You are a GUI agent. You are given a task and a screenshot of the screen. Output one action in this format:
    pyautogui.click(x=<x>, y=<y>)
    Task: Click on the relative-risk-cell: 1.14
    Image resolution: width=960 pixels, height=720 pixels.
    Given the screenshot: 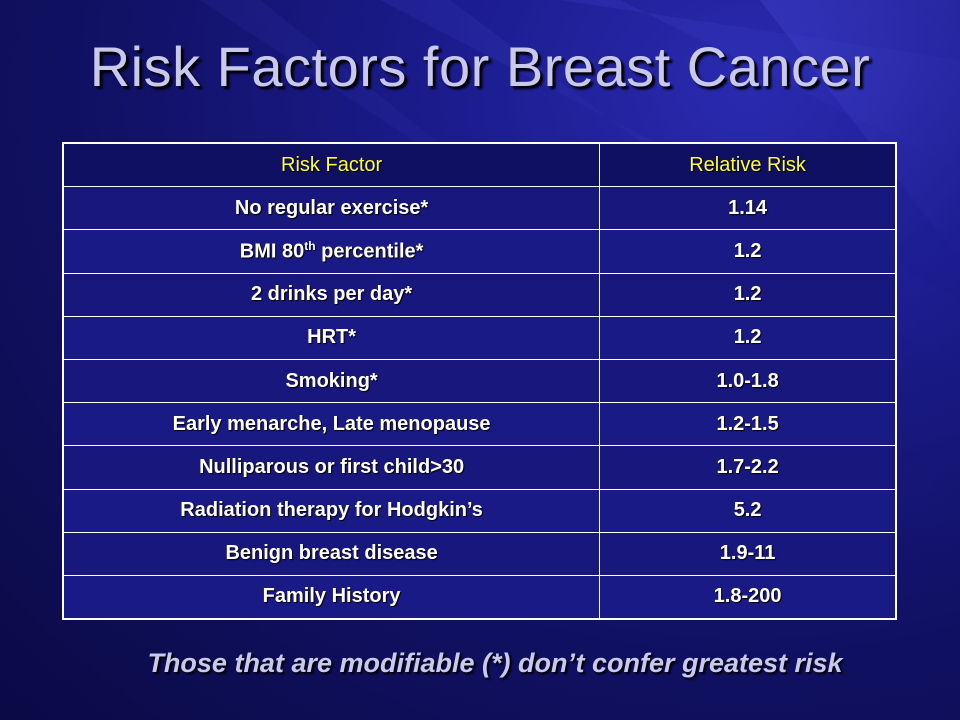 What is the action you would take?
    pyautogui.click(x=748, y=208)
    